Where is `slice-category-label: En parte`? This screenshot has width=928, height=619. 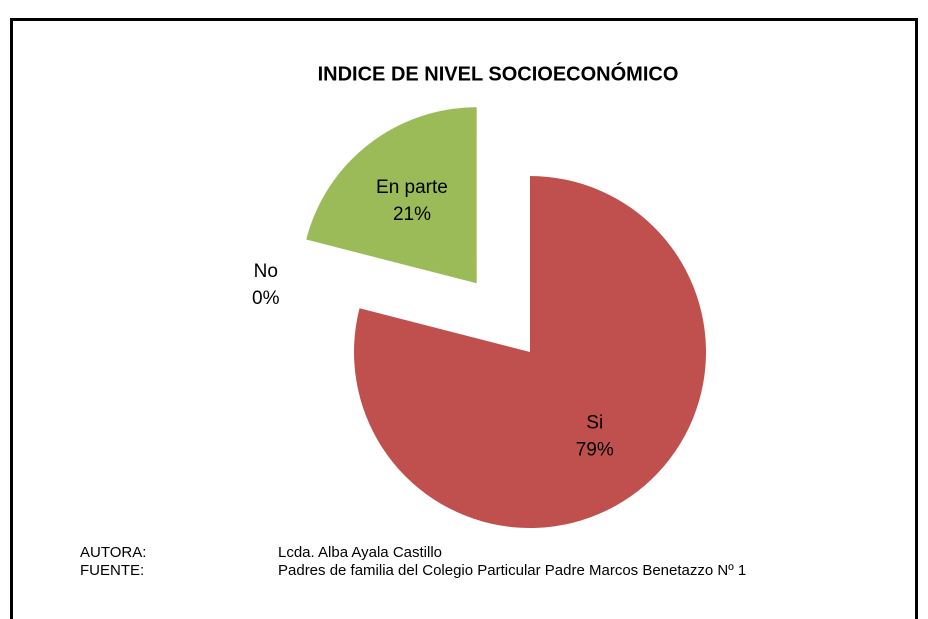 slice-category-label: En parte is located at coordinates (412, 187).